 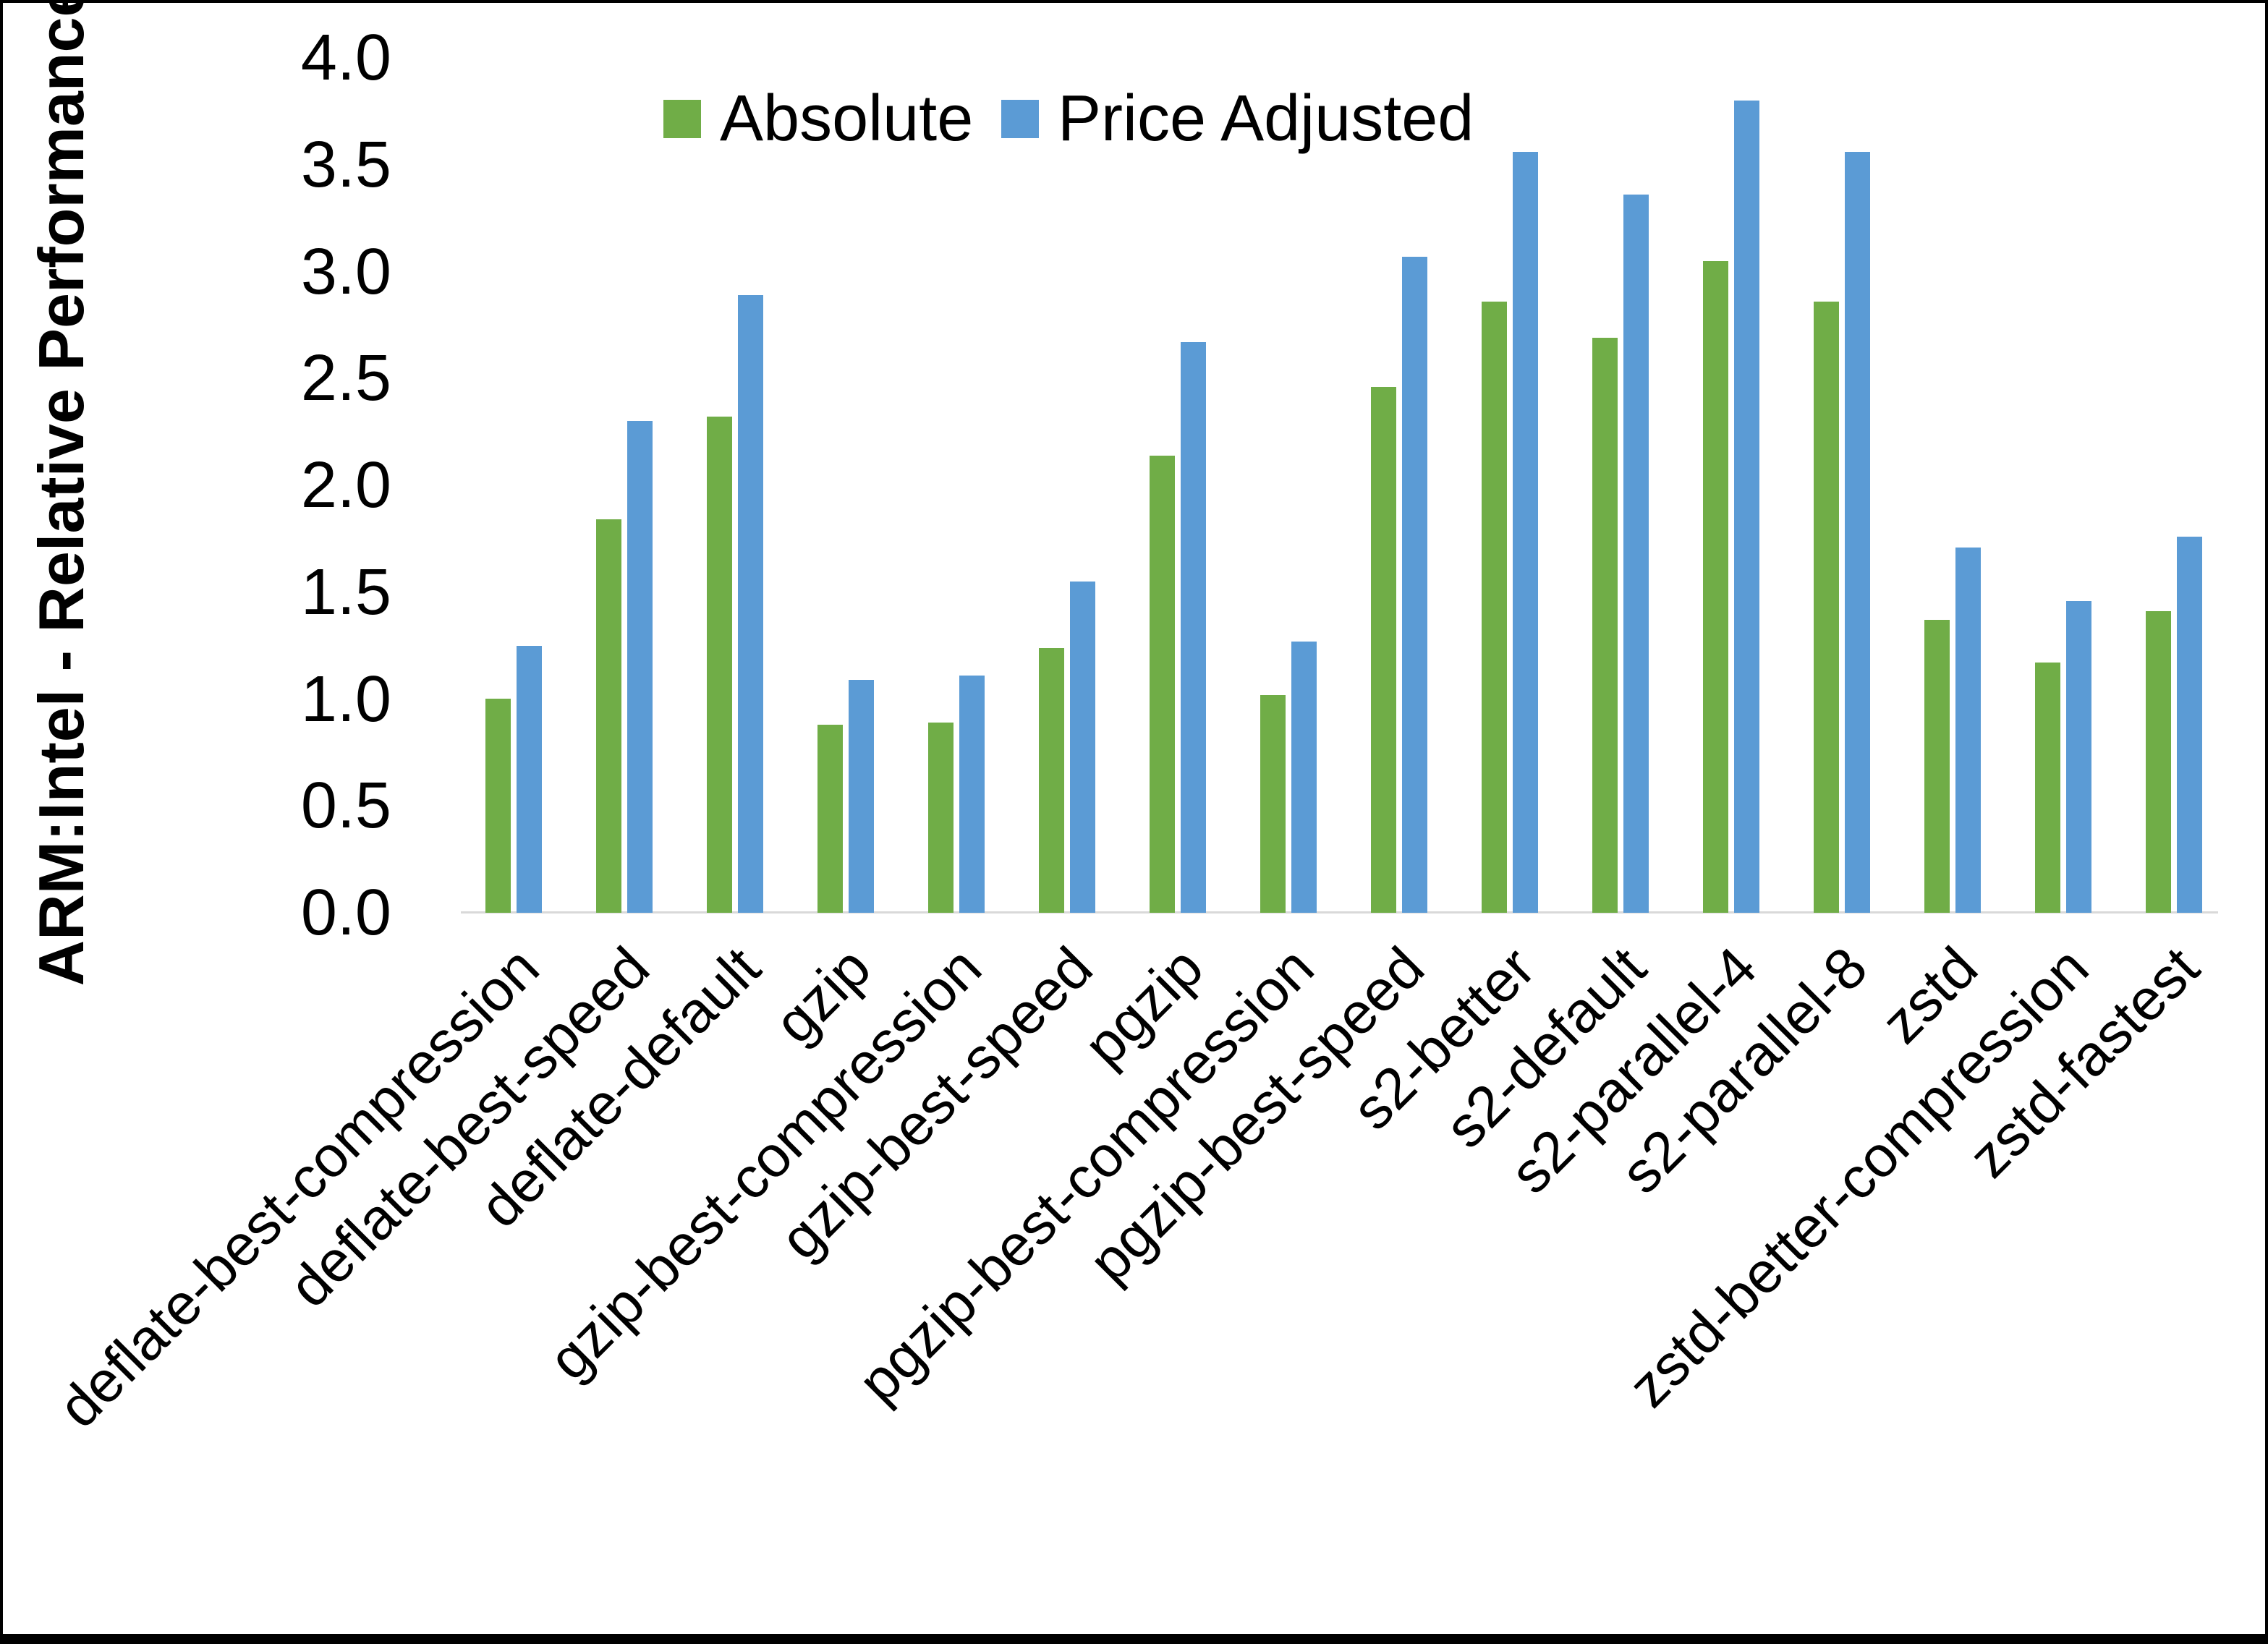 What do you see at coordinates (751, 604) in the screenshot?
I see `bar-deflate-default-price-adjusted` at bounding box center [751, 604].